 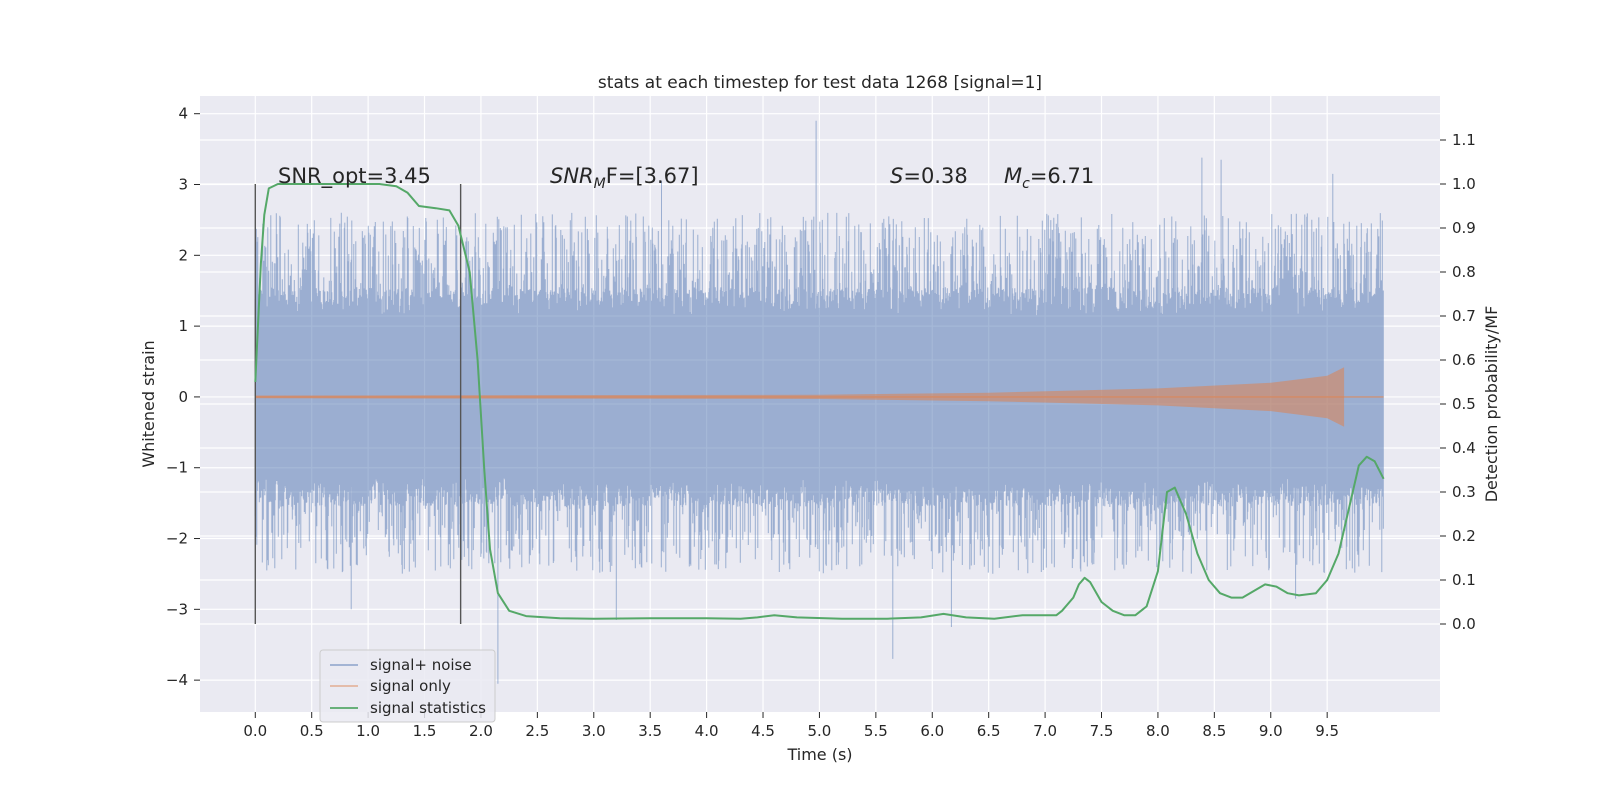 I want to click on y-right-tick-label: 0.8, so click(x=1464, y=272).